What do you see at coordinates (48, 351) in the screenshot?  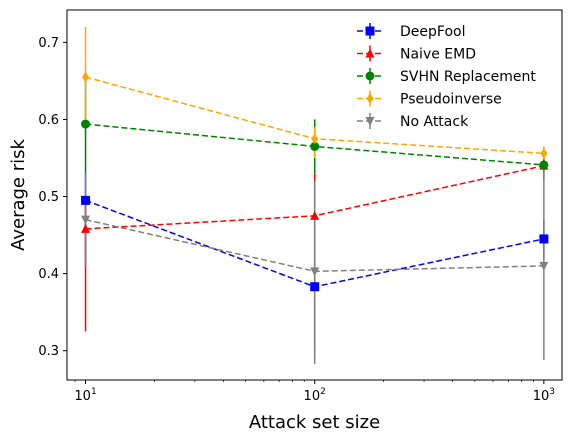 I see `y-tick-label: 0.3` at bounding box center [48, 351].